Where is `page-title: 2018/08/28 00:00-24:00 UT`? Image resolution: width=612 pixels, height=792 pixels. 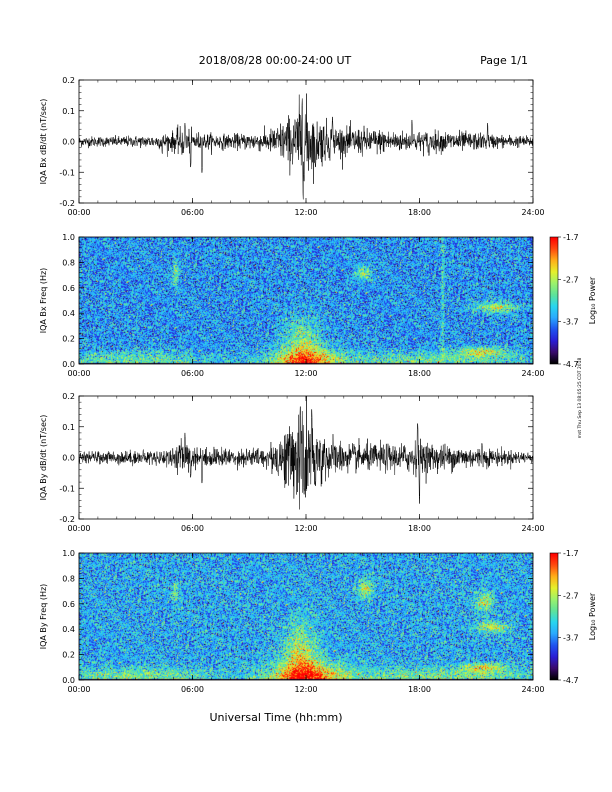 page-title: 2018/08/28 00:00-24:00 UT is located at coordinates (275, 60).